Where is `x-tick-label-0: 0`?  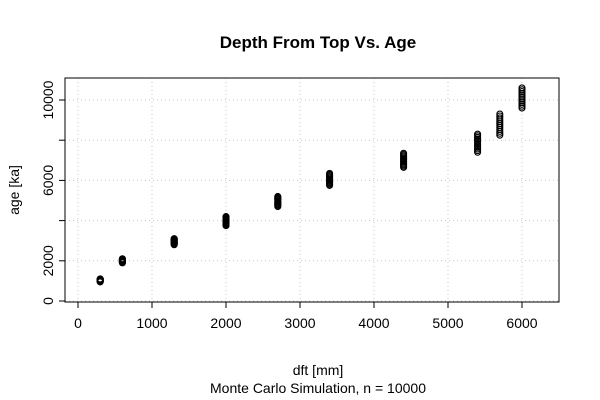
x-tick-label-0: 0 is located at coordinates (78, 323).